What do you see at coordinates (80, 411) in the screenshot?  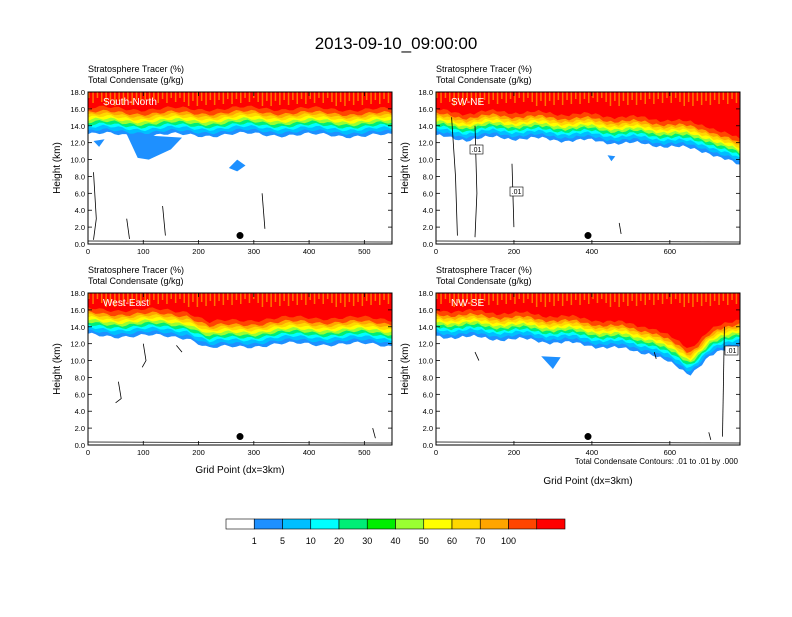 I see `y-tick-label: 4.0` at bounding box center [80, 411].